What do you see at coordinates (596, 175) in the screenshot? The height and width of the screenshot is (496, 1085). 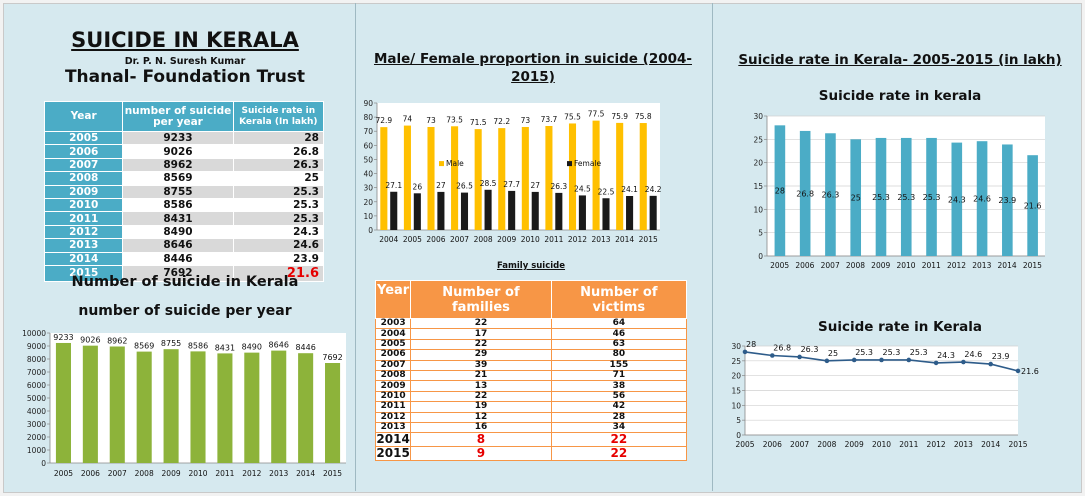 I see `bar-male-2013` at bounding box center [596, 175].